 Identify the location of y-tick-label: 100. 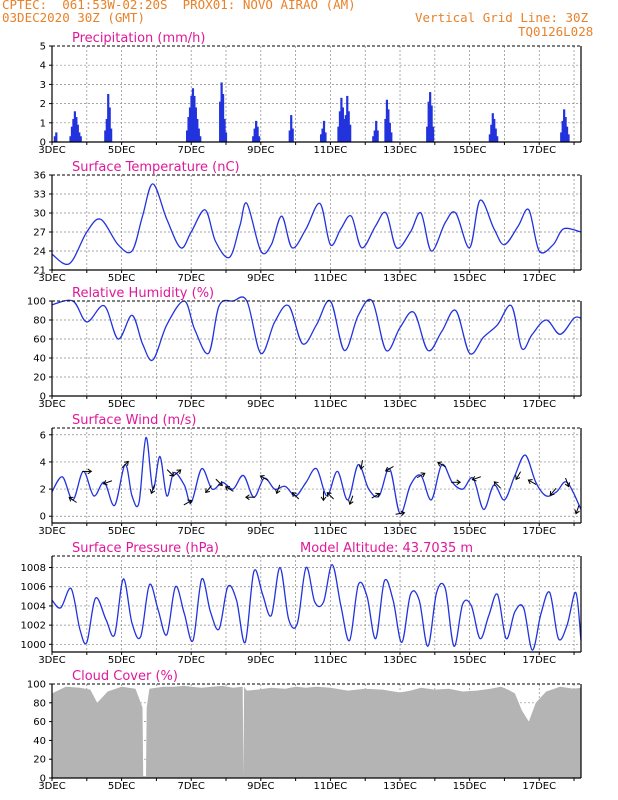
(36, 302).